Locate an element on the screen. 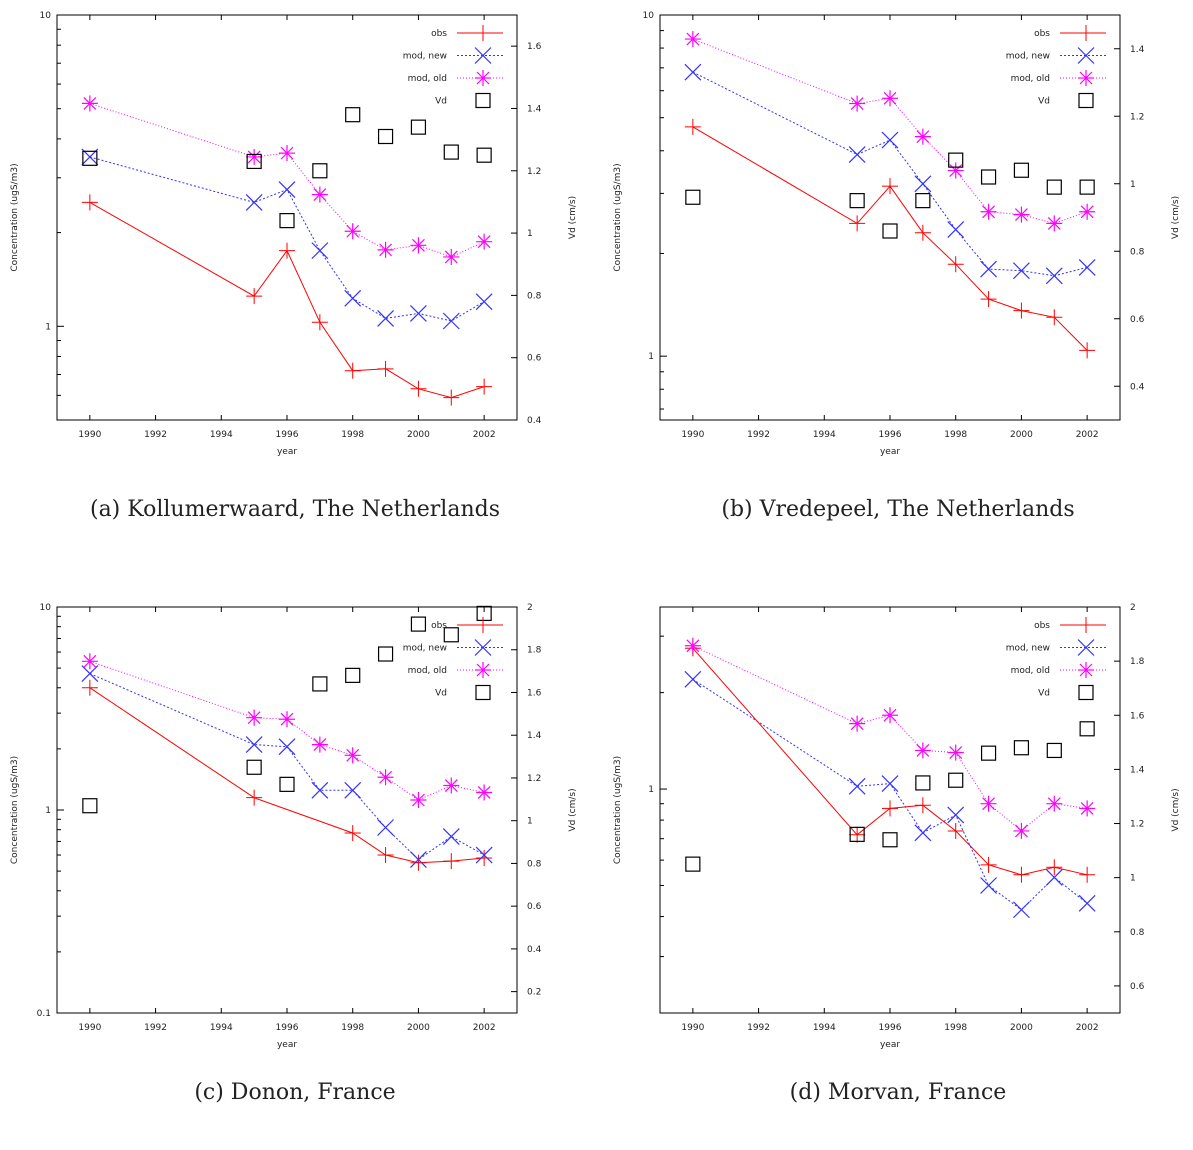  series-vd is located at coordinates (890, 796).